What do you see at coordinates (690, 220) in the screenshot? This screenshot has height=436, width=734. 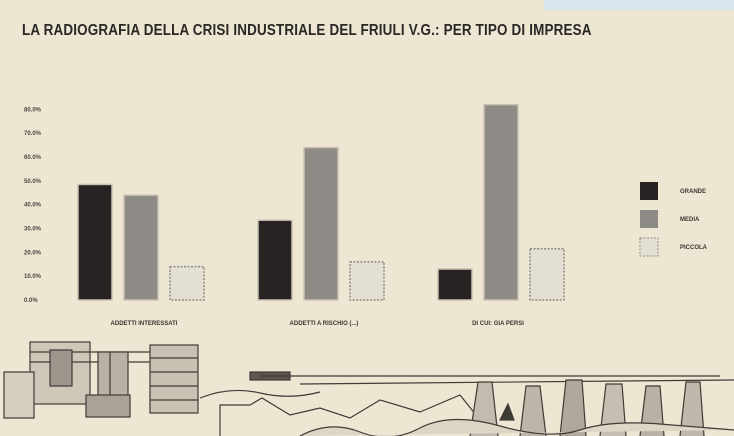 I see `legend-label: MEDIA` at bounding box center [690, 220].